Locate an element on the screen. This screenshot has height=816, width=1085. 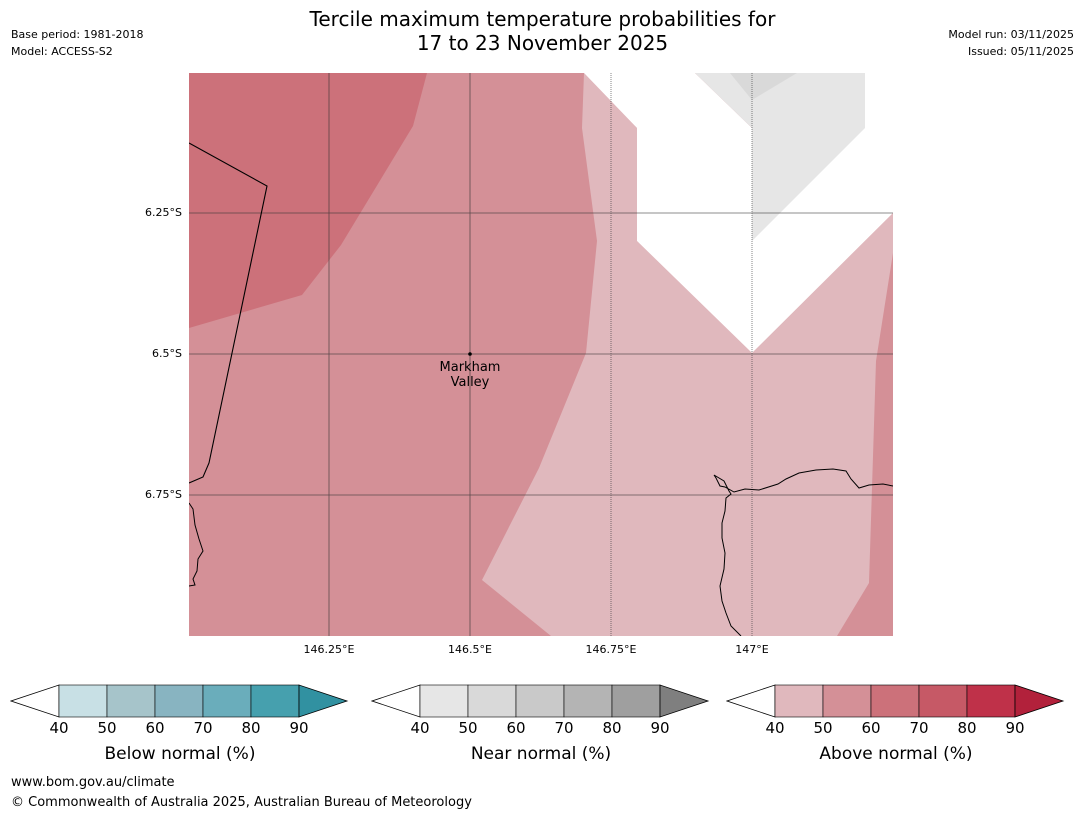
lon-label-1: 146.25°E is located at coordinates (329, 649).